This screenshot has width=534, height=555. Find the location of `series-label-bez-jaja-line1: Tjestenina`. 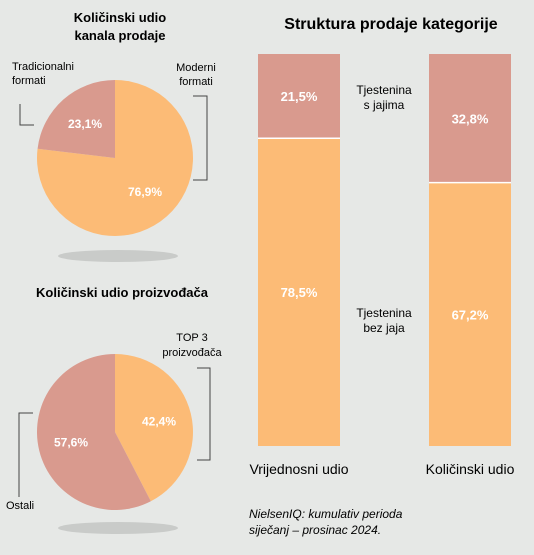

series-label-bez-jaja-line1: Tjestenina is located at coordinates (384, 313).